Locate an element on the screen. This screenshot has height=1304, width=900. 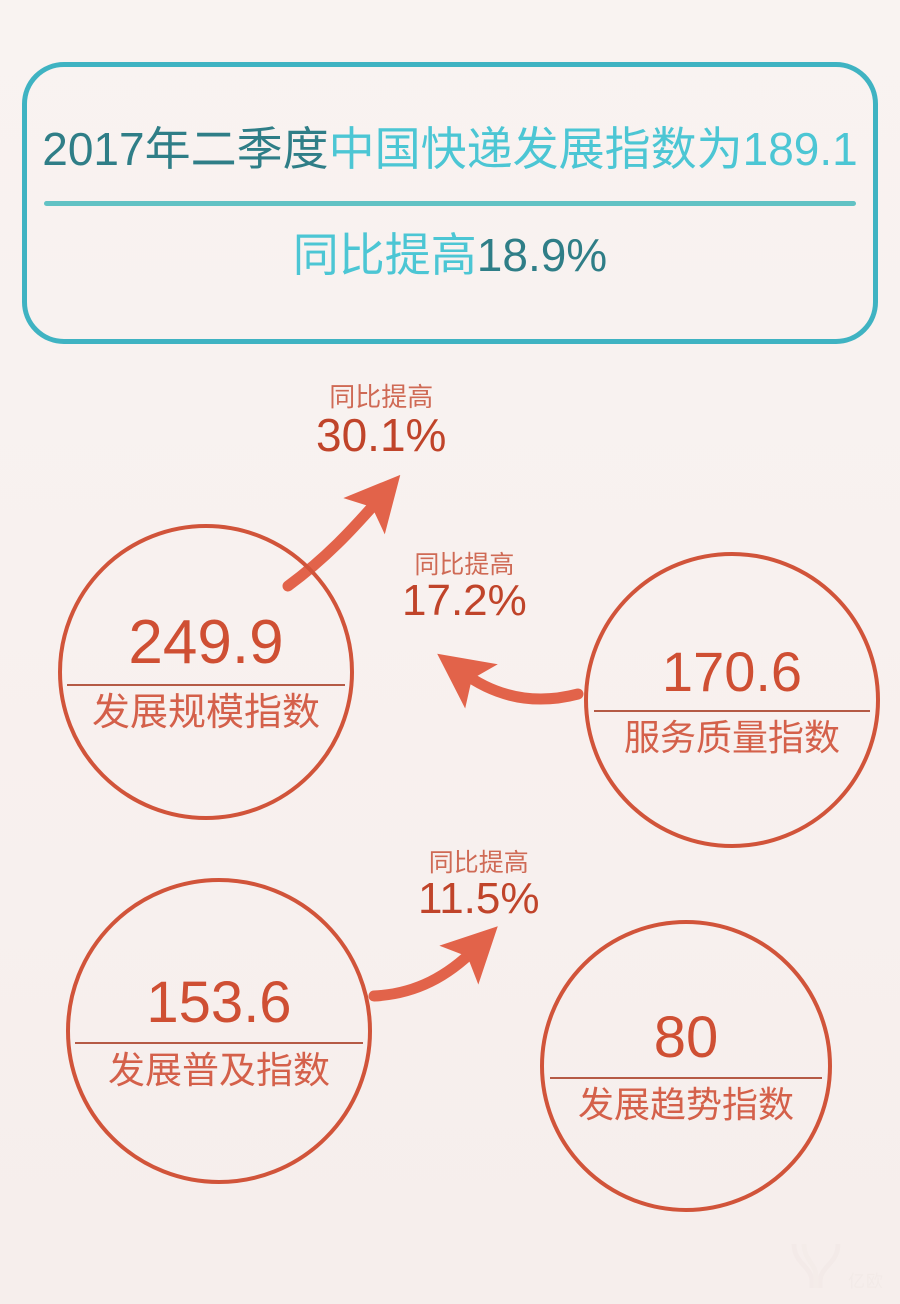
index-value: 153.6 is located at coordinates (219, 1002).